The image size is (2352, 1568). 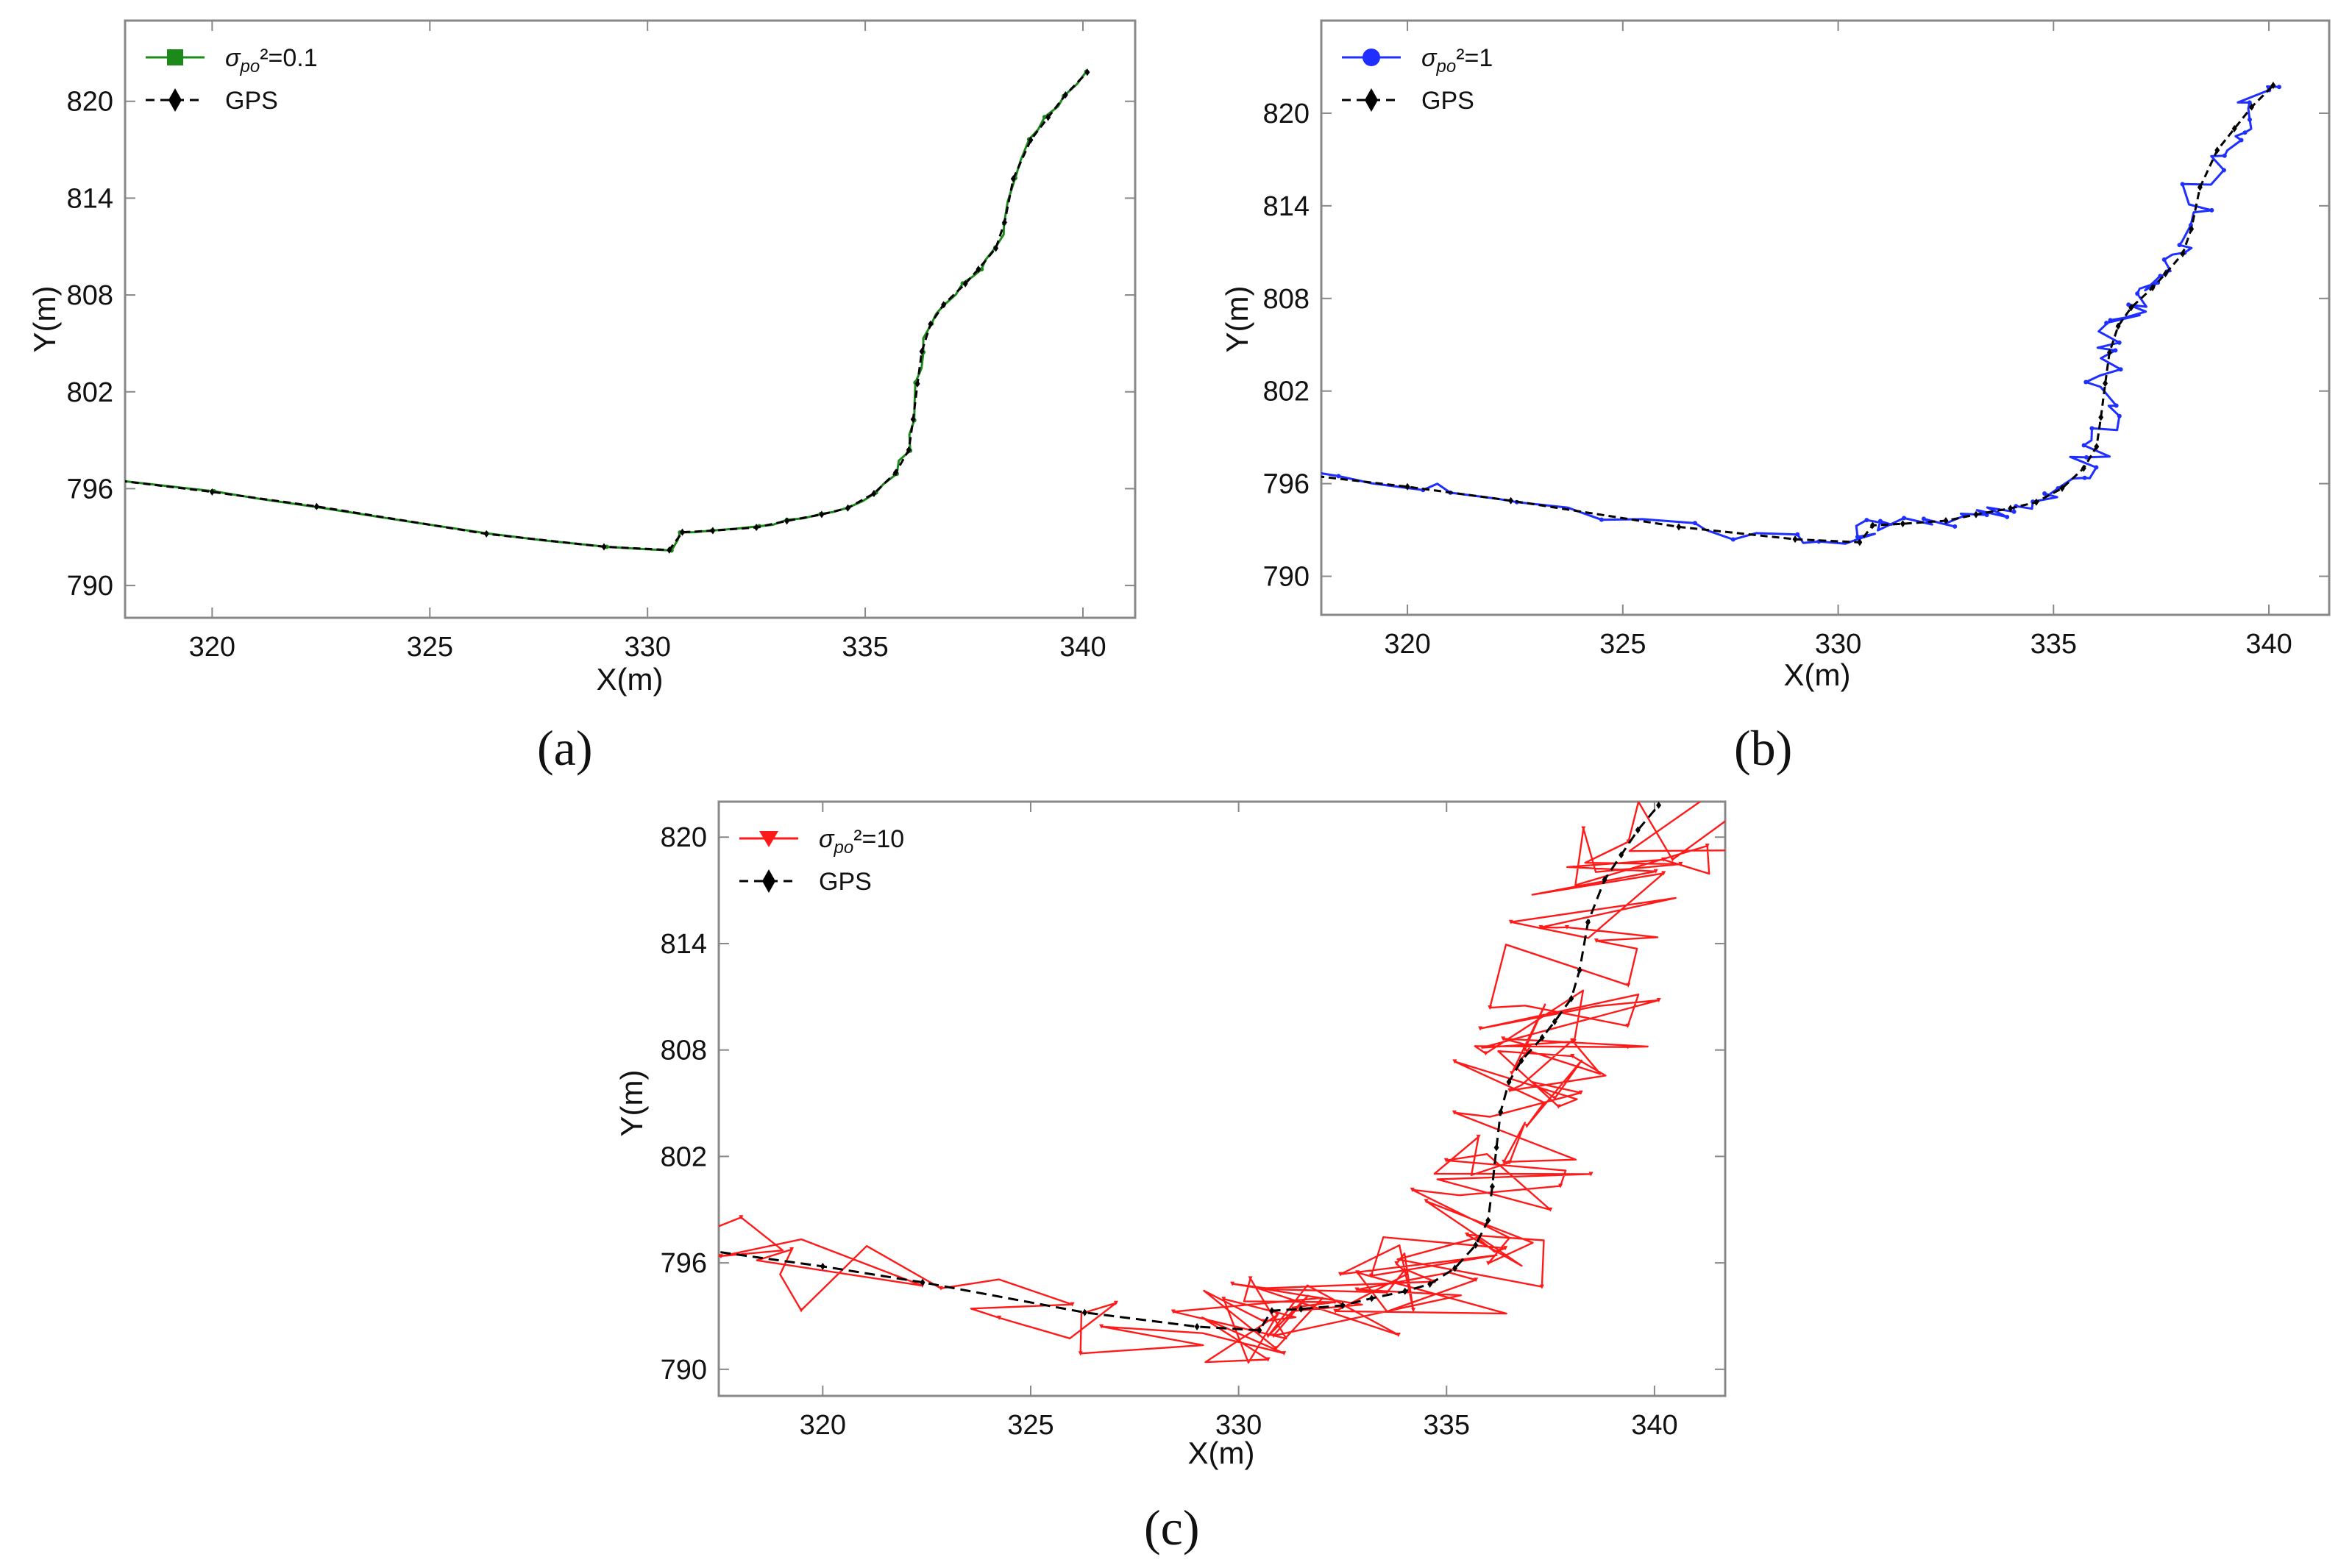 I want to click on legend-label-a-0: σpo²=0.1, so click(x=271, y=60).